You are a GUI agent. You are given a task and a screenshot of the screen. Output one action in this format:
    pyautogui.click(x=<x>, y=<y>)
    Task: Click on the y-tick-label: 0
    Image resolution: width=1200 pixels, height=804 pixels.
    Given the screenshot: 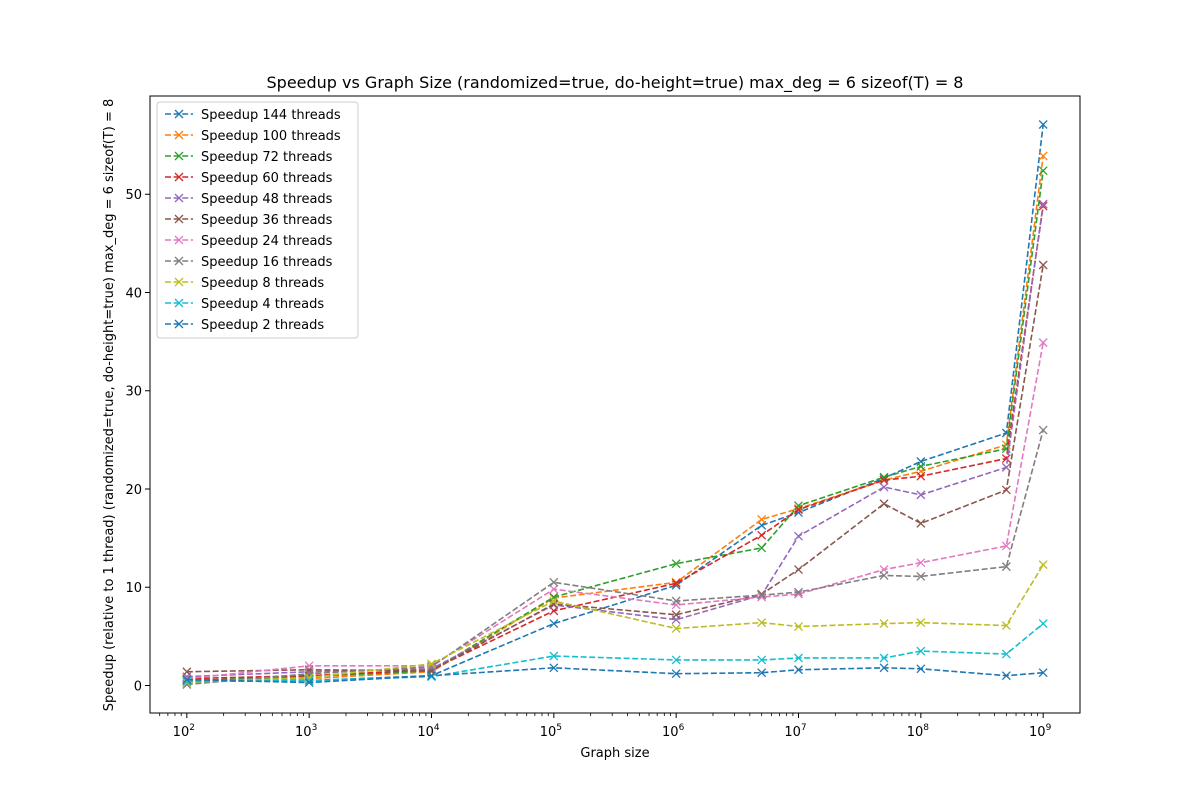 What is the action you would take?
    pyautogui.click(x=138, y=686)
    